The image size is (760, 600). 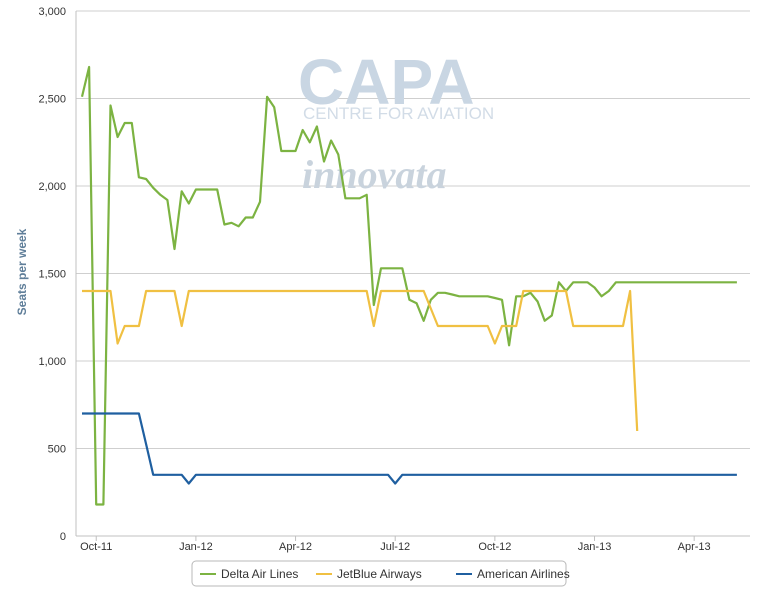 I want to click on watermark-innovata: innovata, so click(x=374, y=174).